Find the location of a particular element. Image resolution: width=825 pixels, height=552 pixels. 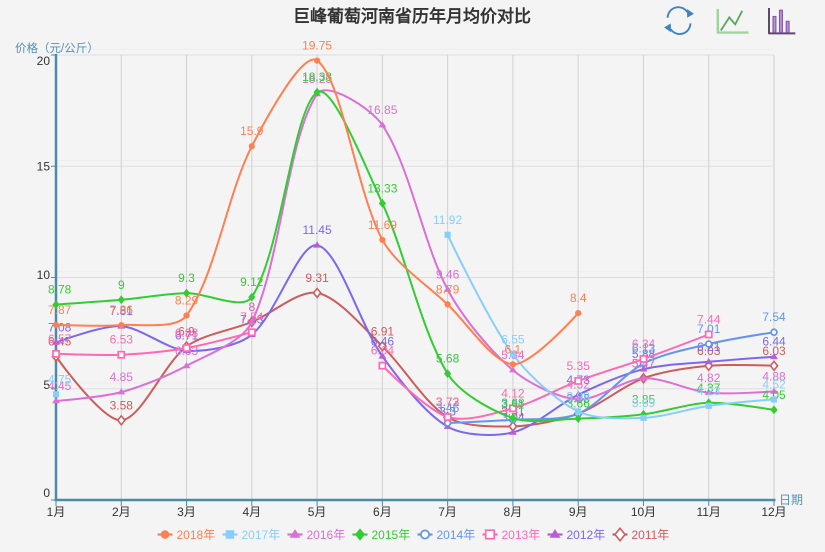

svg-text: 4.75 is located at coordinates (60, 379).